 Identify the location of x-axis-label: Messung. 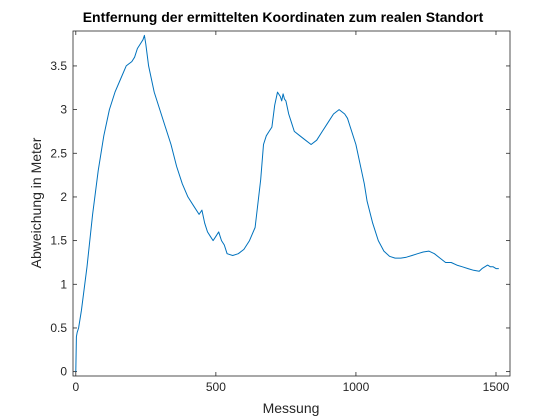
(291, 408).